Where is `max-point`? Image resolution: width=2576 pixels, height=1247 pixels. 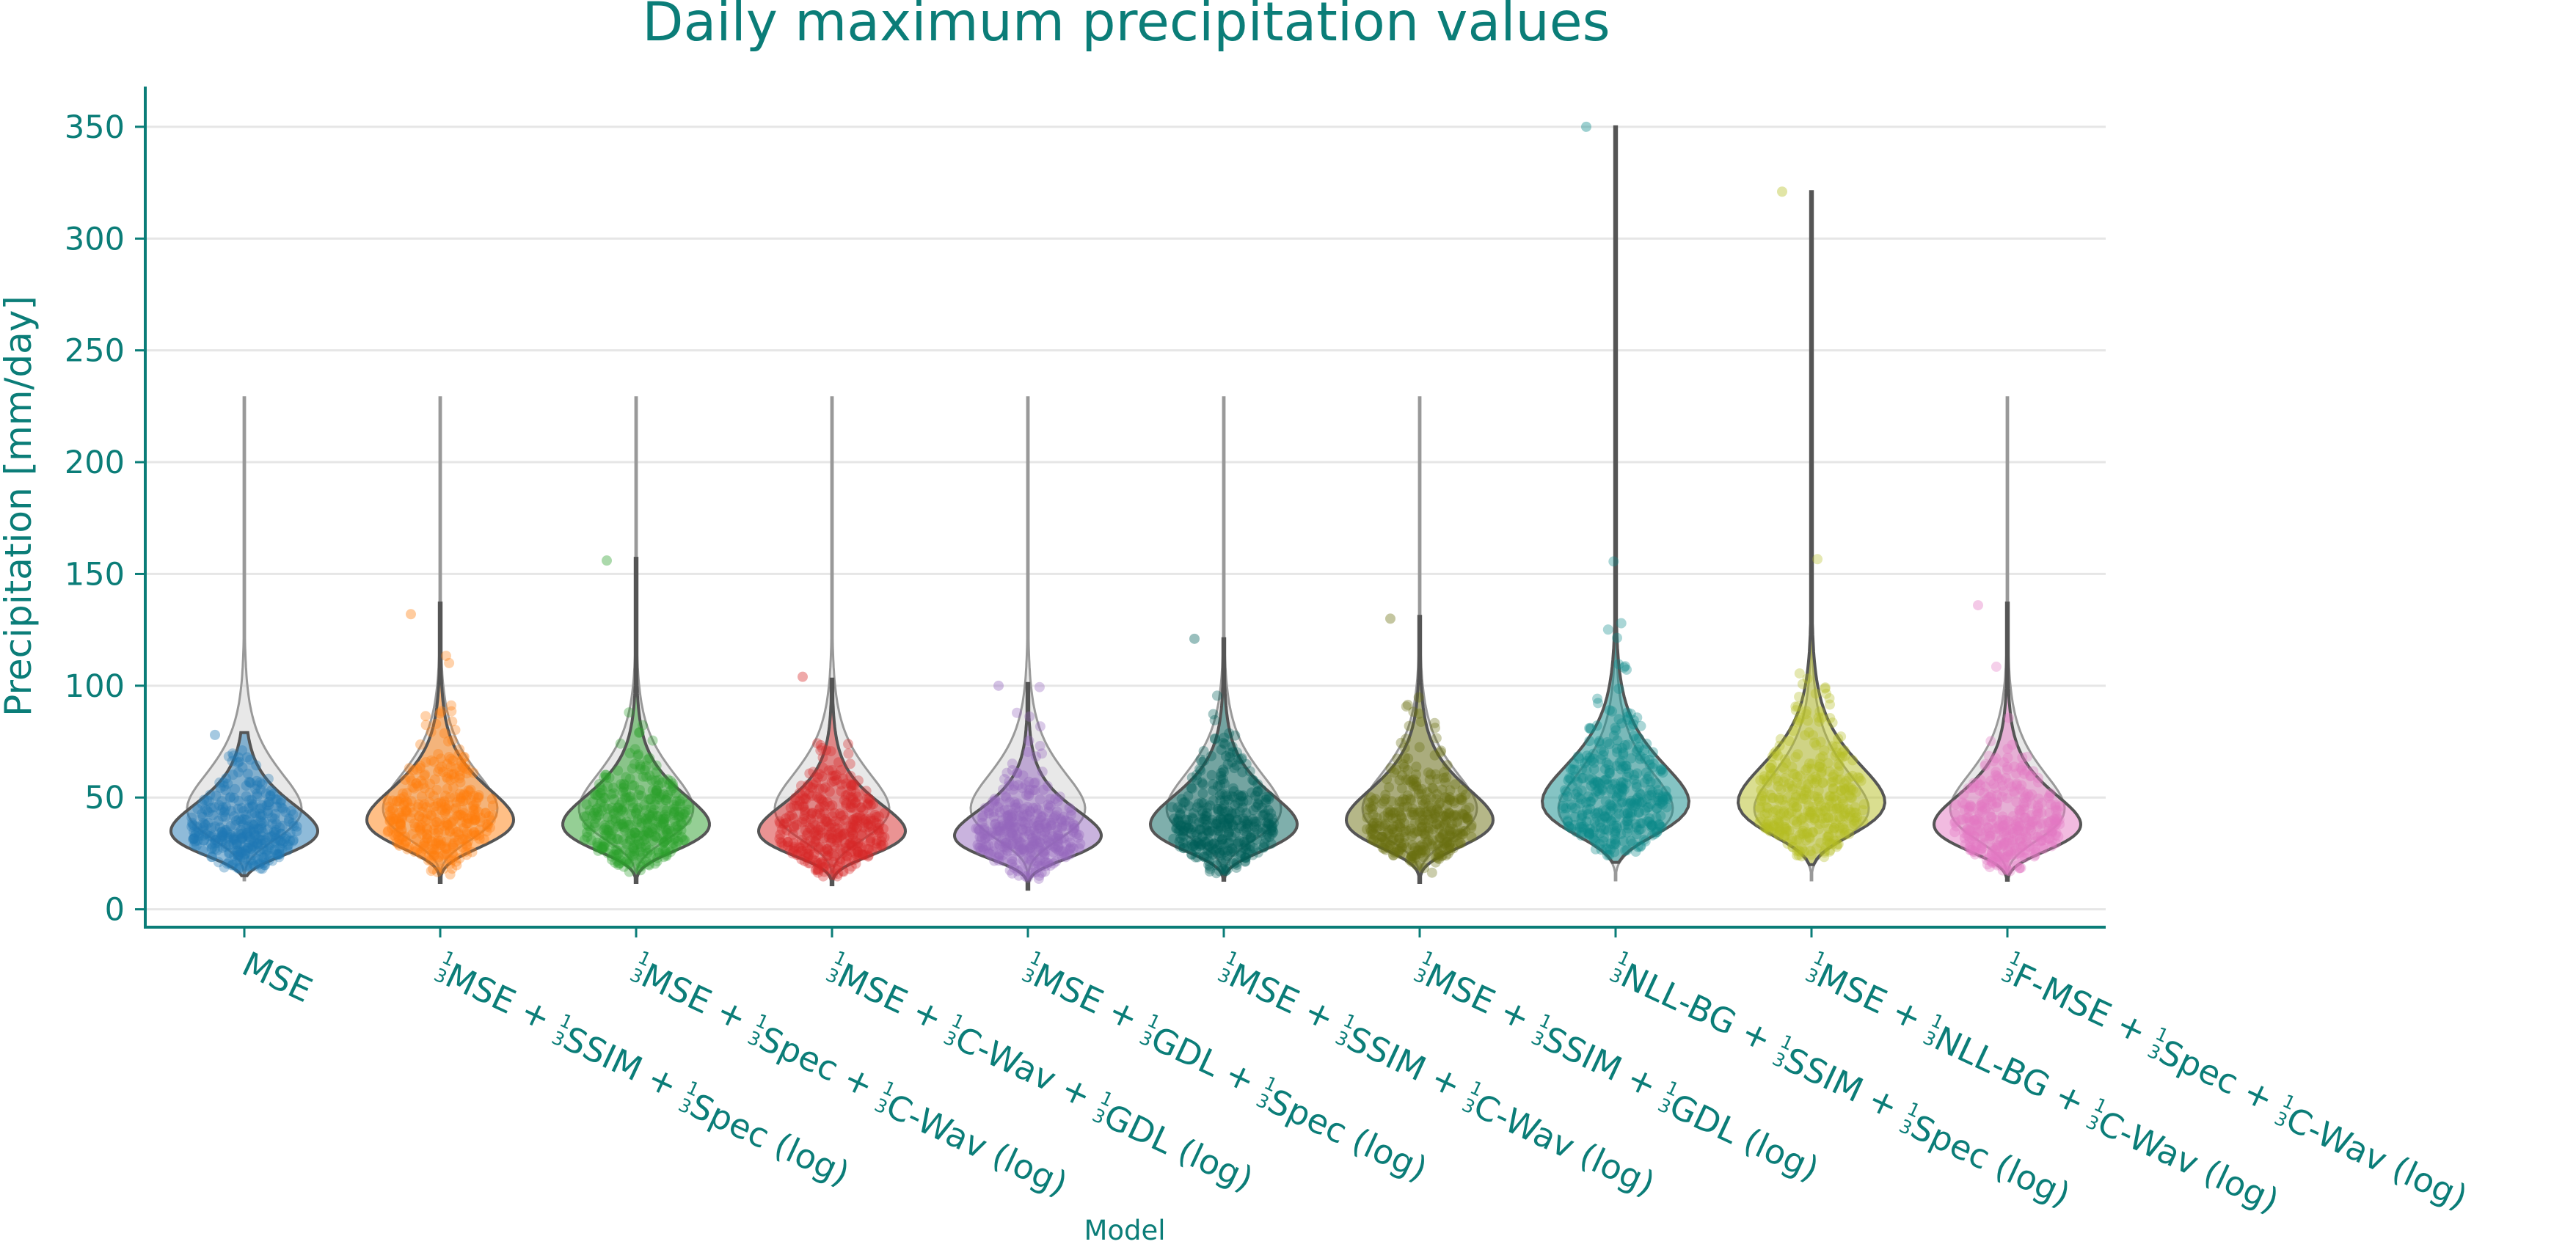 max-point is located at coordinates (607, 560).